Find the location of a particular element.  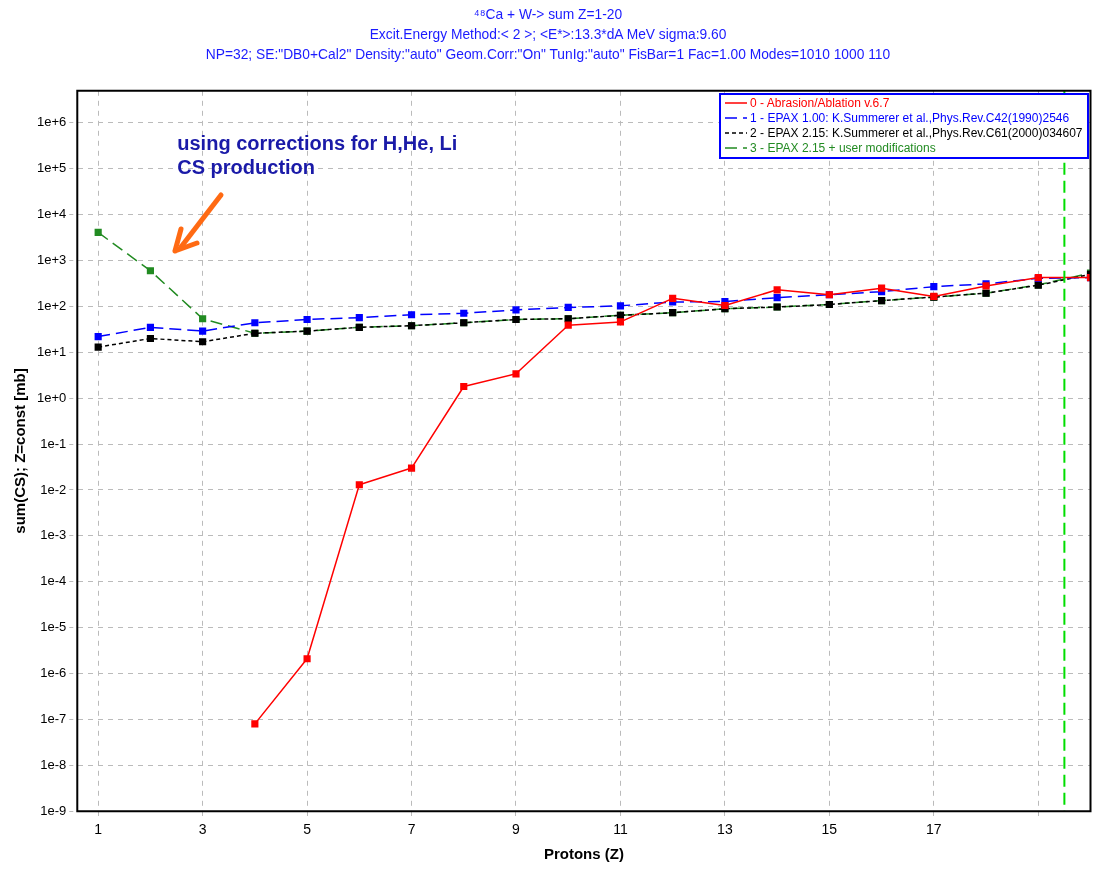

annotation: using corrections for H,He, Li CS production is located at coordinates (317, 154).